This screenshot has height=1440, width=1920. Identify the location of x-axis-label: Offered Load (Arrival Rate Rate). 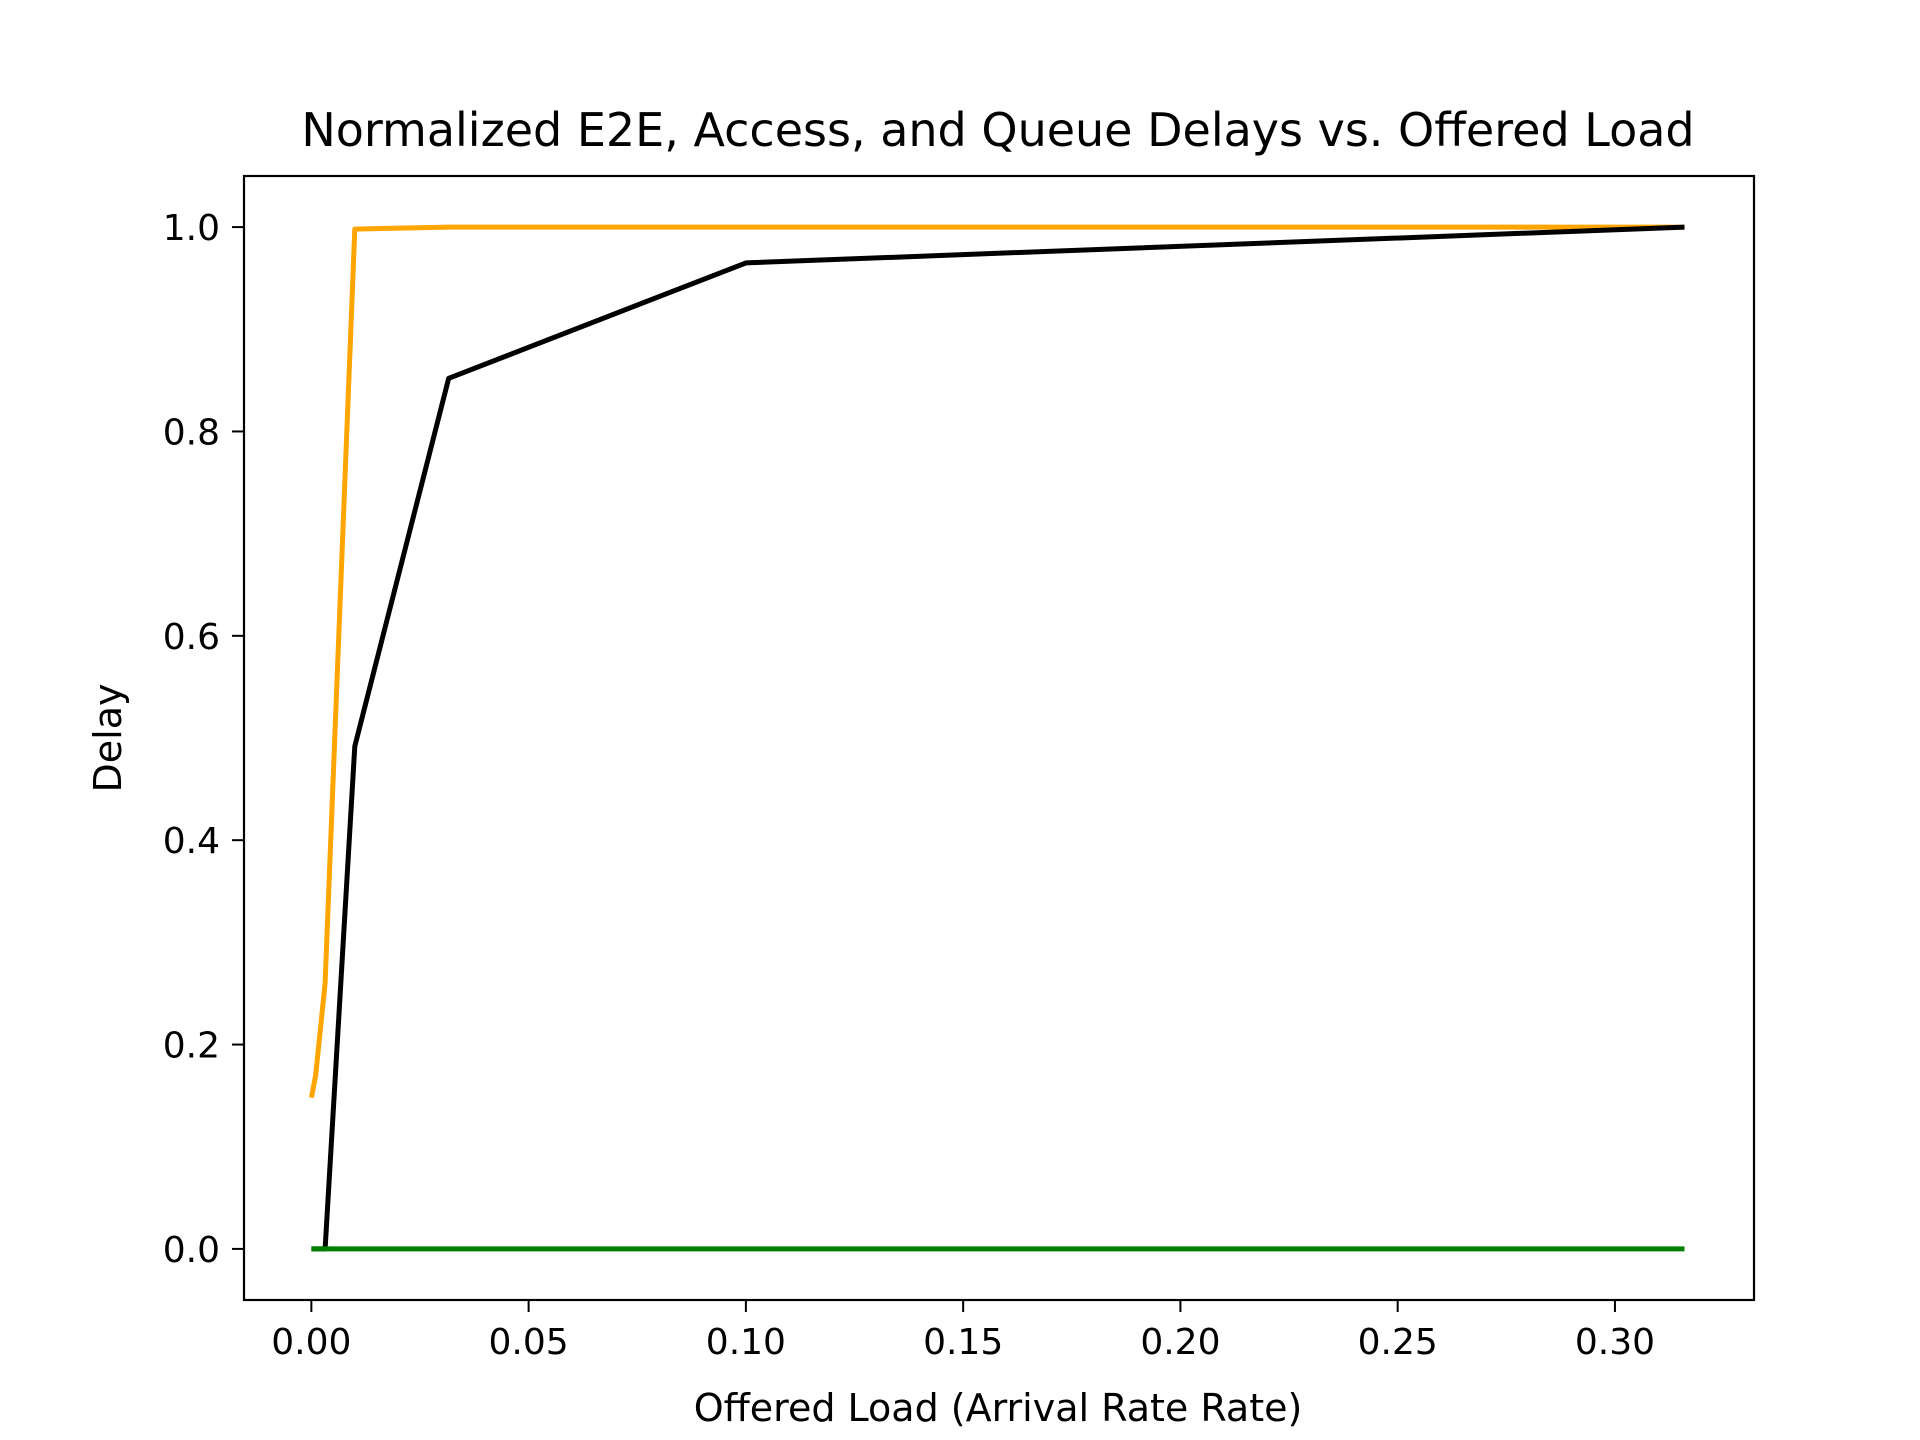
(998, 1408).